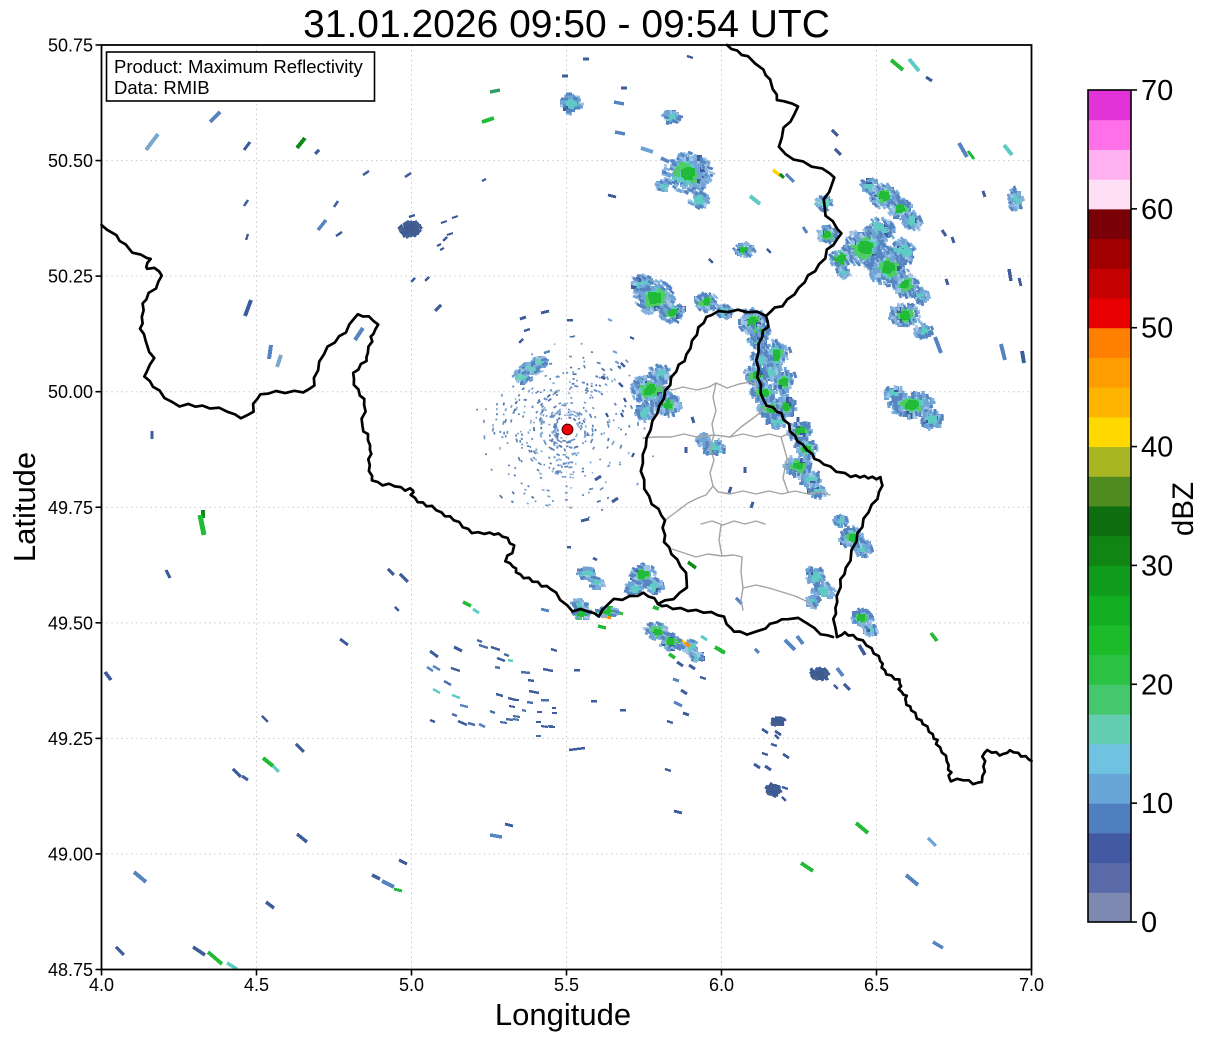 Image resolution: width=1219 pixels, height=1040 pixels. I want to click on svg-text: 6.5, so click(876, 985).